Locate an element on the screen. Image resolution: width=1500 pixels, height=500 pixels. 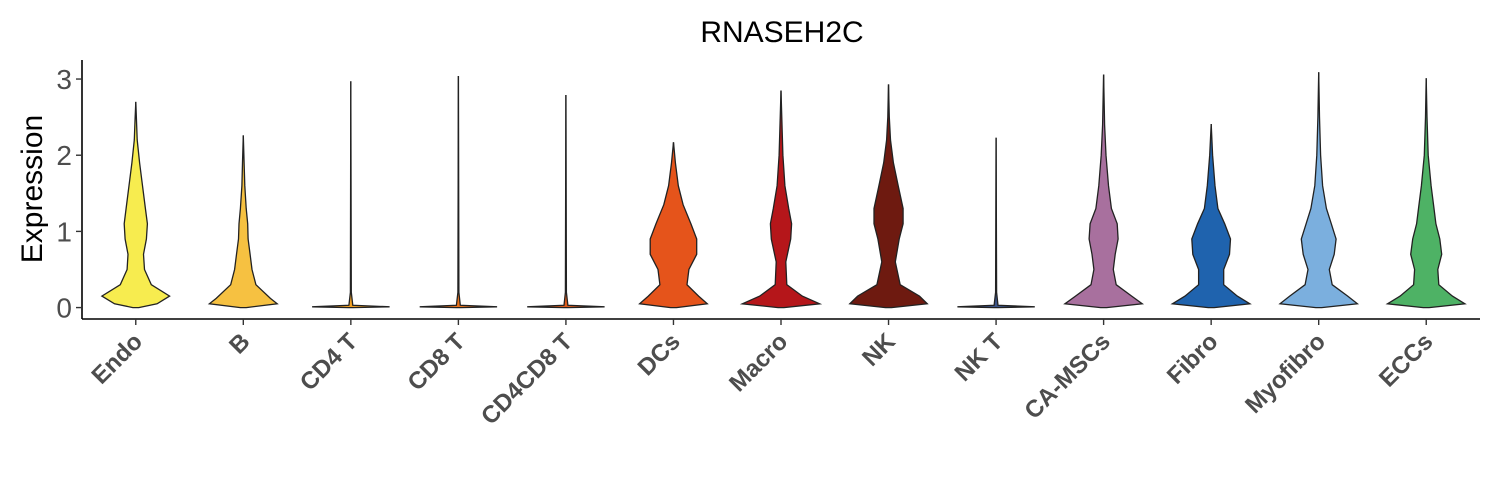
violin-endo is located at coordinates (135, 205).